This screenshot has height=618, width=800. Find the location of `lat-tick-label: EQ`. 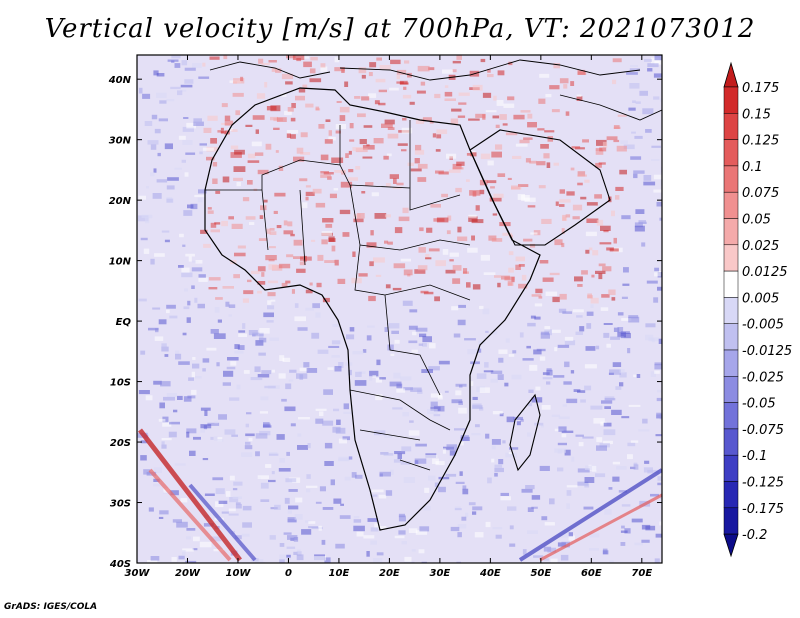

lat-tick-label: EQ is located at coordinates (124, 322).